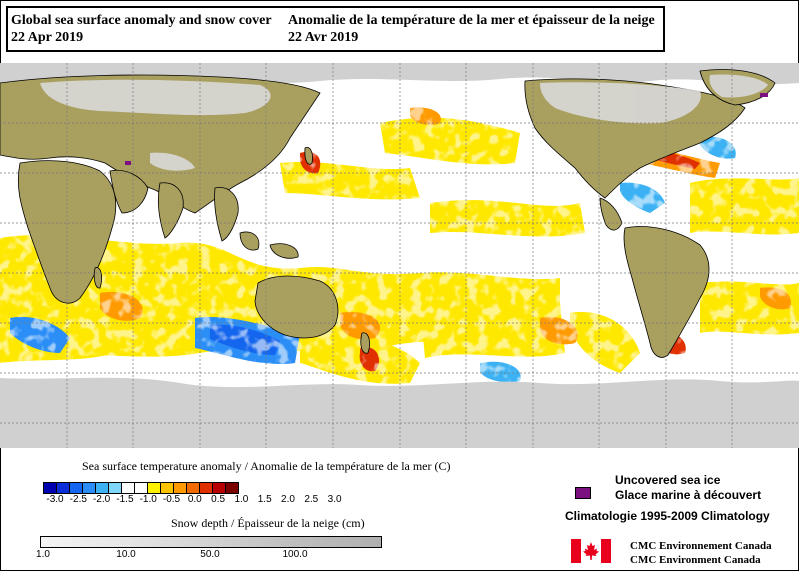 The width and height of the screenshot is (799, 571). What do you see at coordinates (688, 495) in the screenshot?
I see `sea-ice-label-fr: Glace marine à découvert` at bounding box center [688, 495].